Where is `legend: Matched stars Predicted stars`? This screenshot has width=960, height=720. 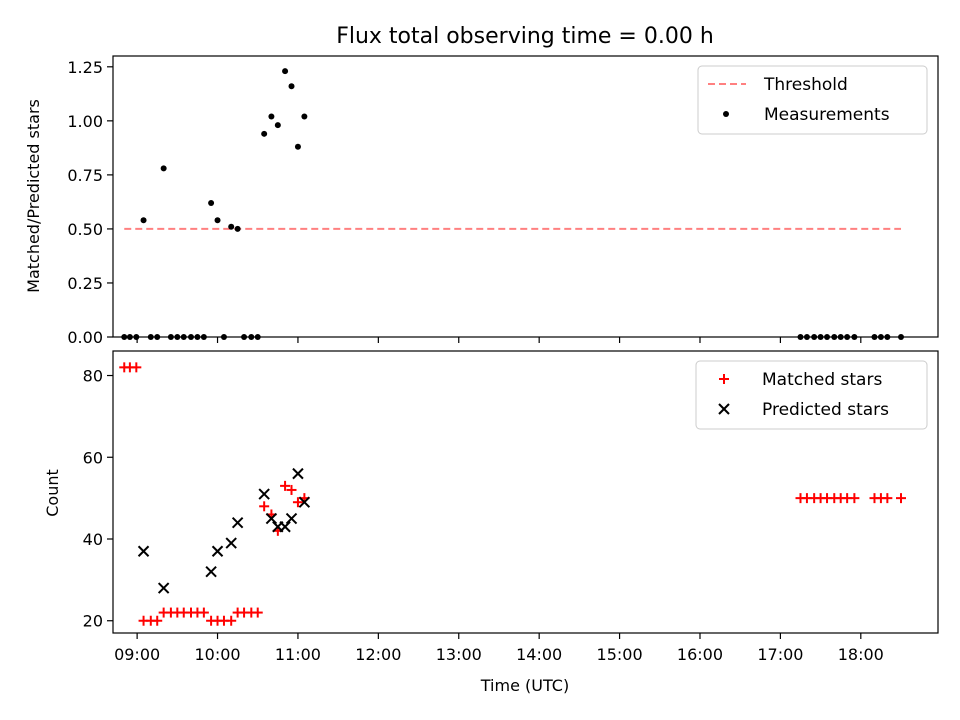
legend: Matched stars Predicted stars is located at coordinates (811, 395).